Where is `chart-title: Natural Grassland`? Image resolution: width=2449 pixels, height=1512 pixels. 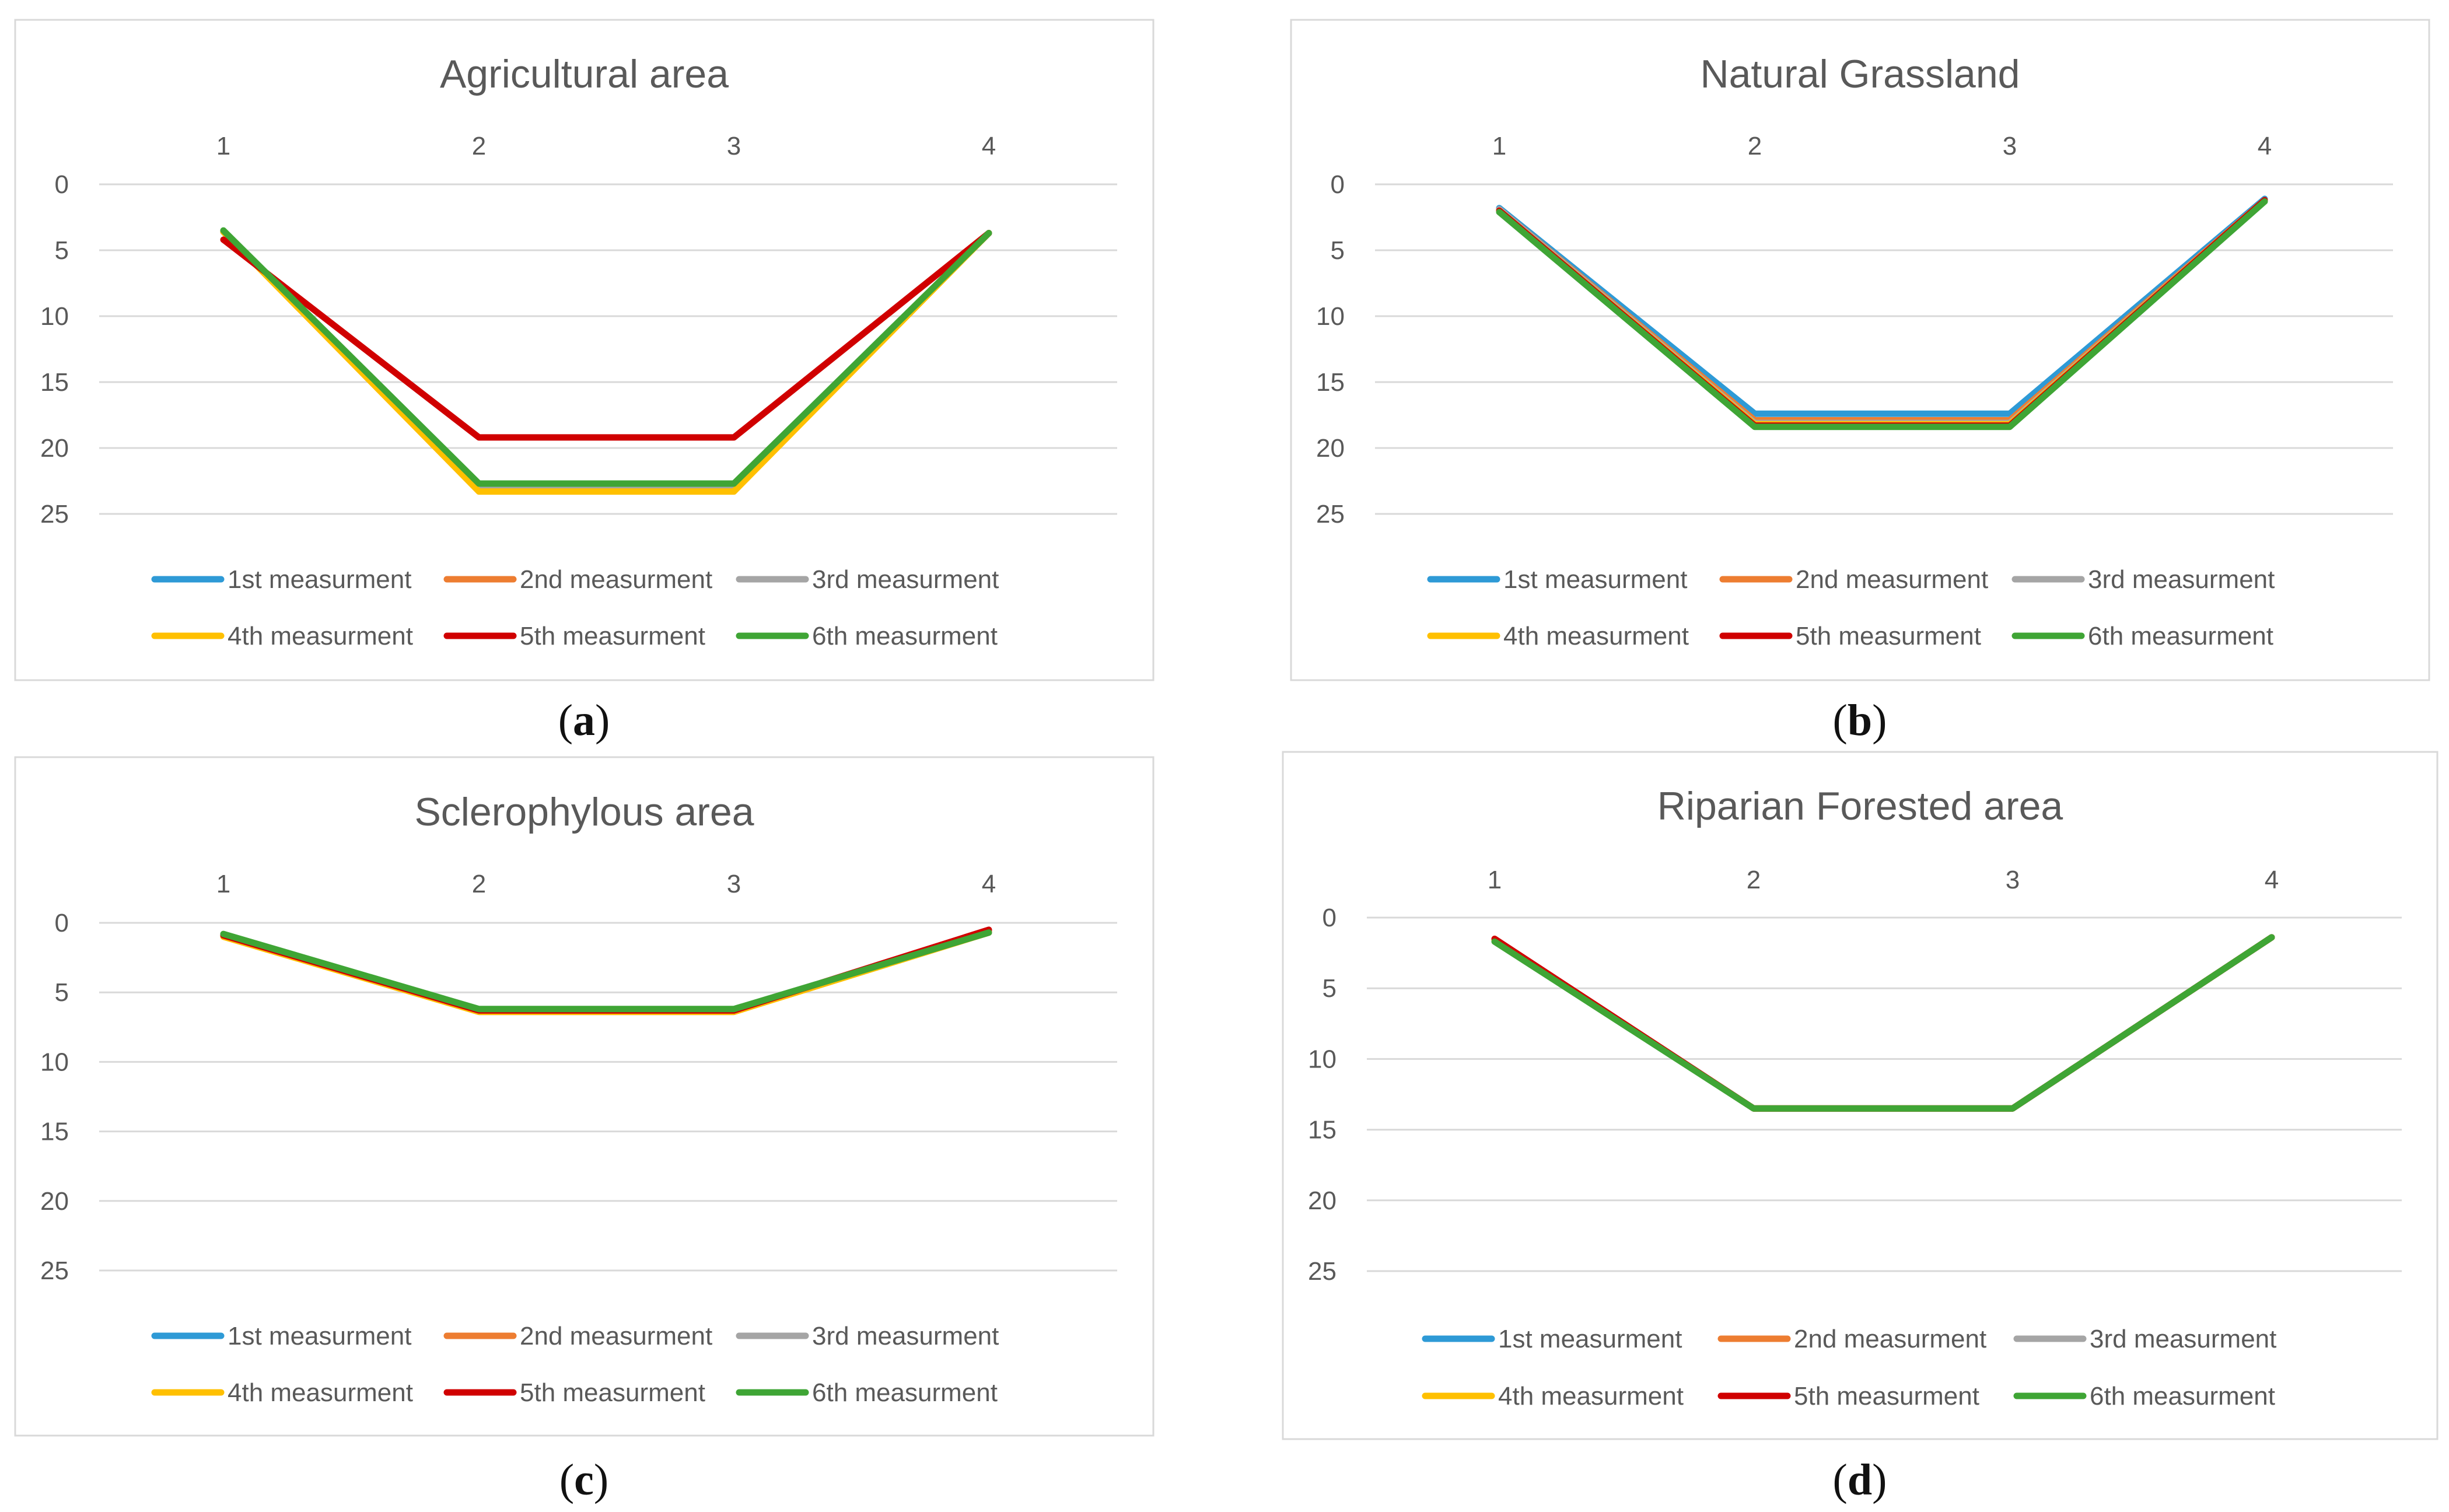
chart-title: Natural Grassland is located at coordinates (1860, 74).